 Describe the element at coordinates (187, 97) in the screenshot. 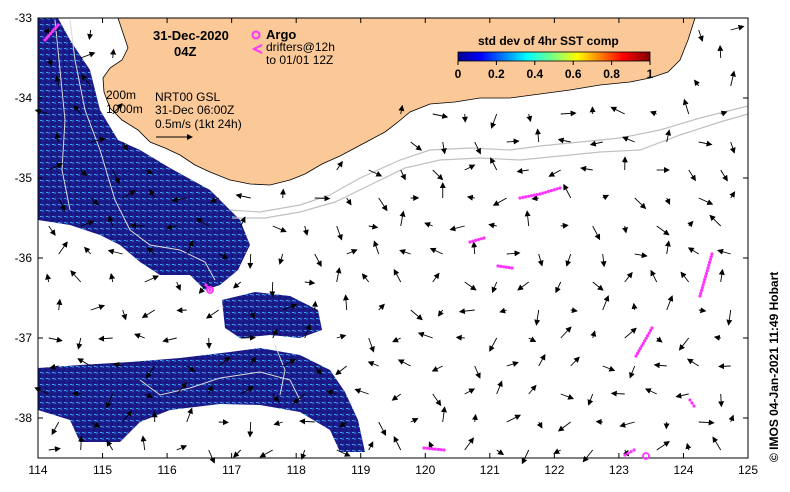

I see `model-label: NRT00 GSL` at that location.